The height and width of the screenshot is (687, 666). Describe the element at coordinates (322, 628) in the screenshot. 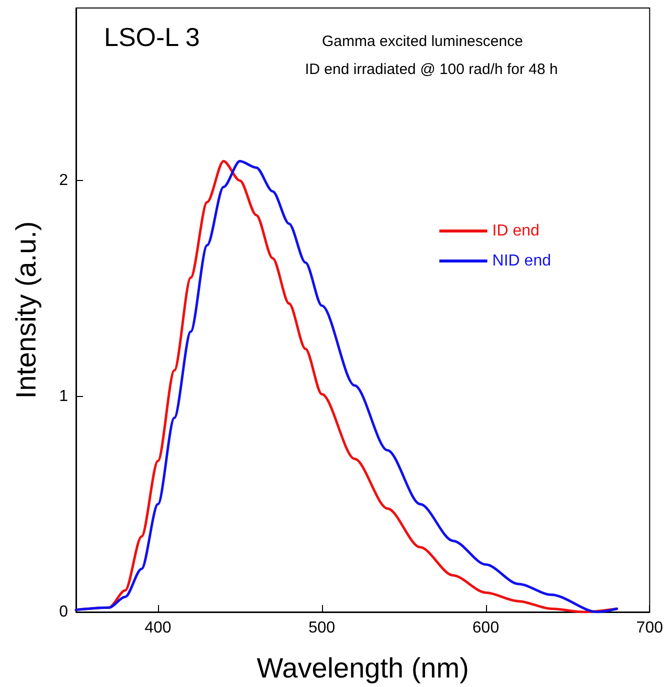

I see `x-tick-label: 500` at that location.